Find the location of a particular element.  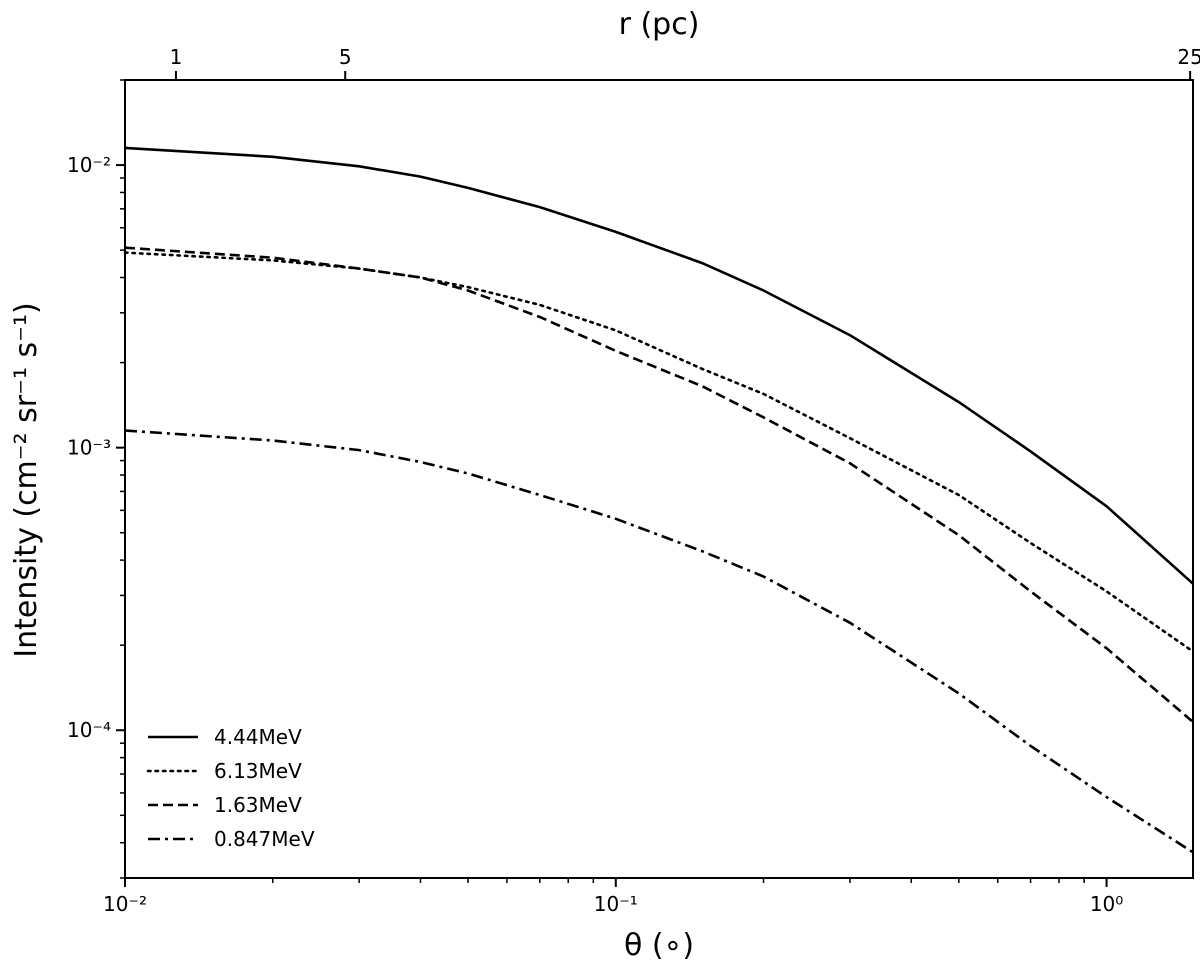

top-tick-label-0: 1 is located at coordinates (176, 57).